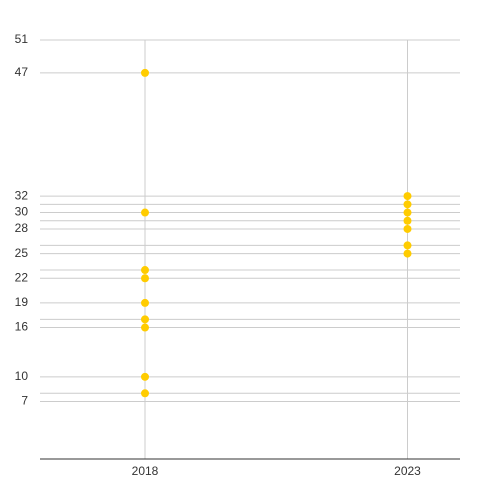 Image resolution: width=500 pixels, height=500 pixels. I want to click on x-tick-label: 2023, so click(407, 471).